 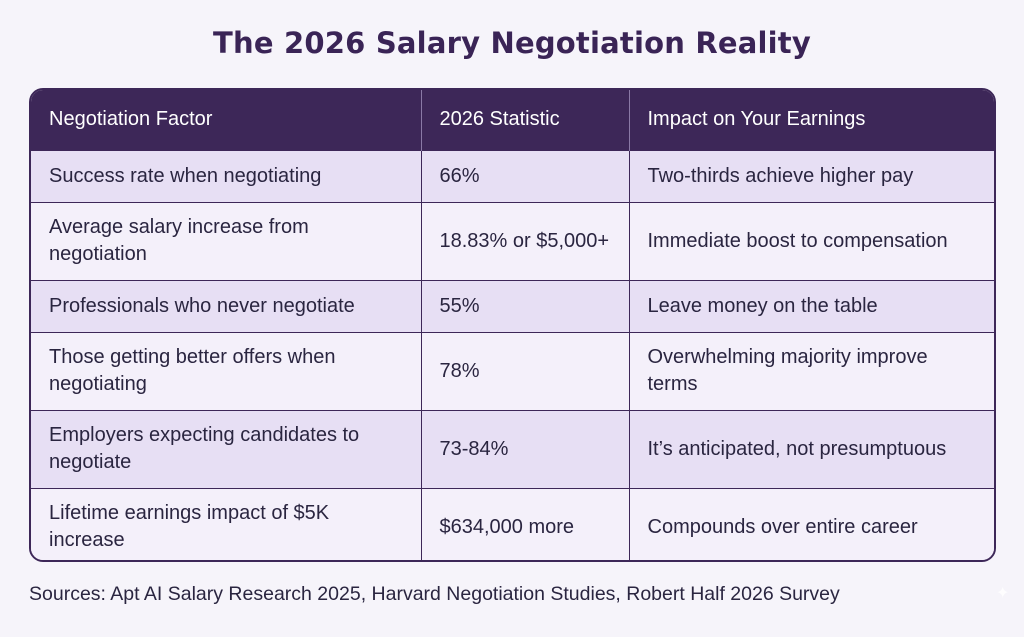 I want to click on column-header-factor: Negotiation Factor, so click(x=226, y=120).